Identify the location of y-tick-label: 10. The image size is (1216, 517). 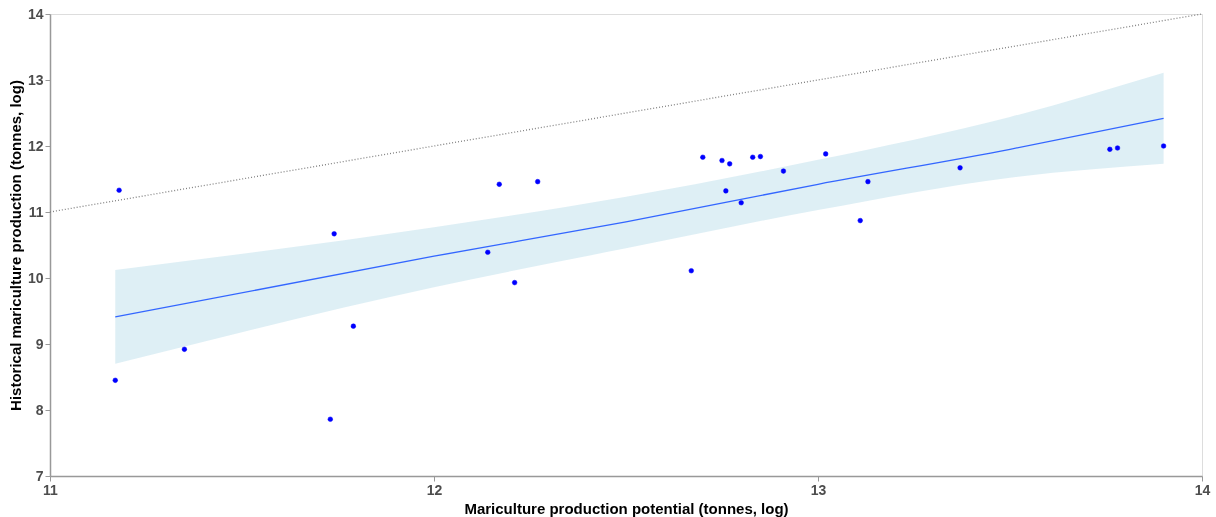
(35, 277).